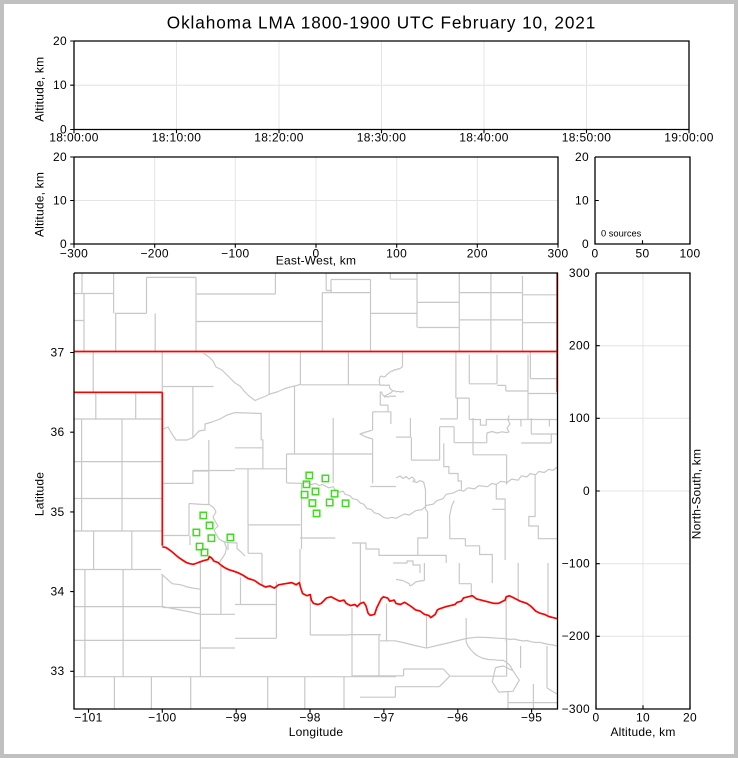 The height and width of the screenshot is (758, 738). I want to click on svg-text: −97, so click(383, 718).